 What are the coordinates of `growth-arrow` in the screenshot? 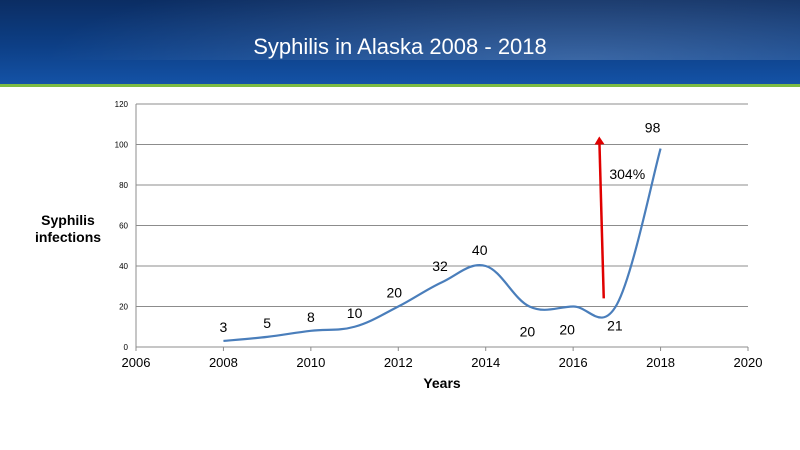 It's located at (599, 217).